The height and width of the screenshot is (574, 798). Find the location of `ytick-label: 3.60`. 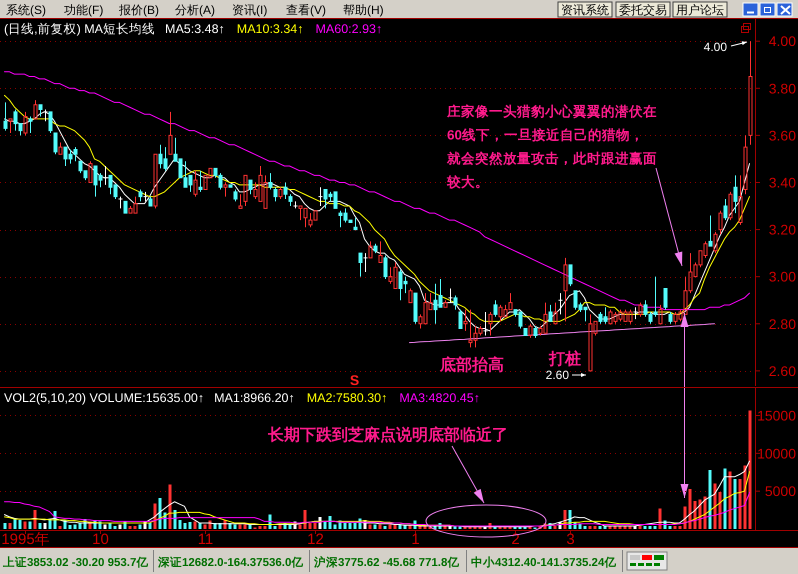

ytick-label: 3.60 is located at coordinates (782, 135).